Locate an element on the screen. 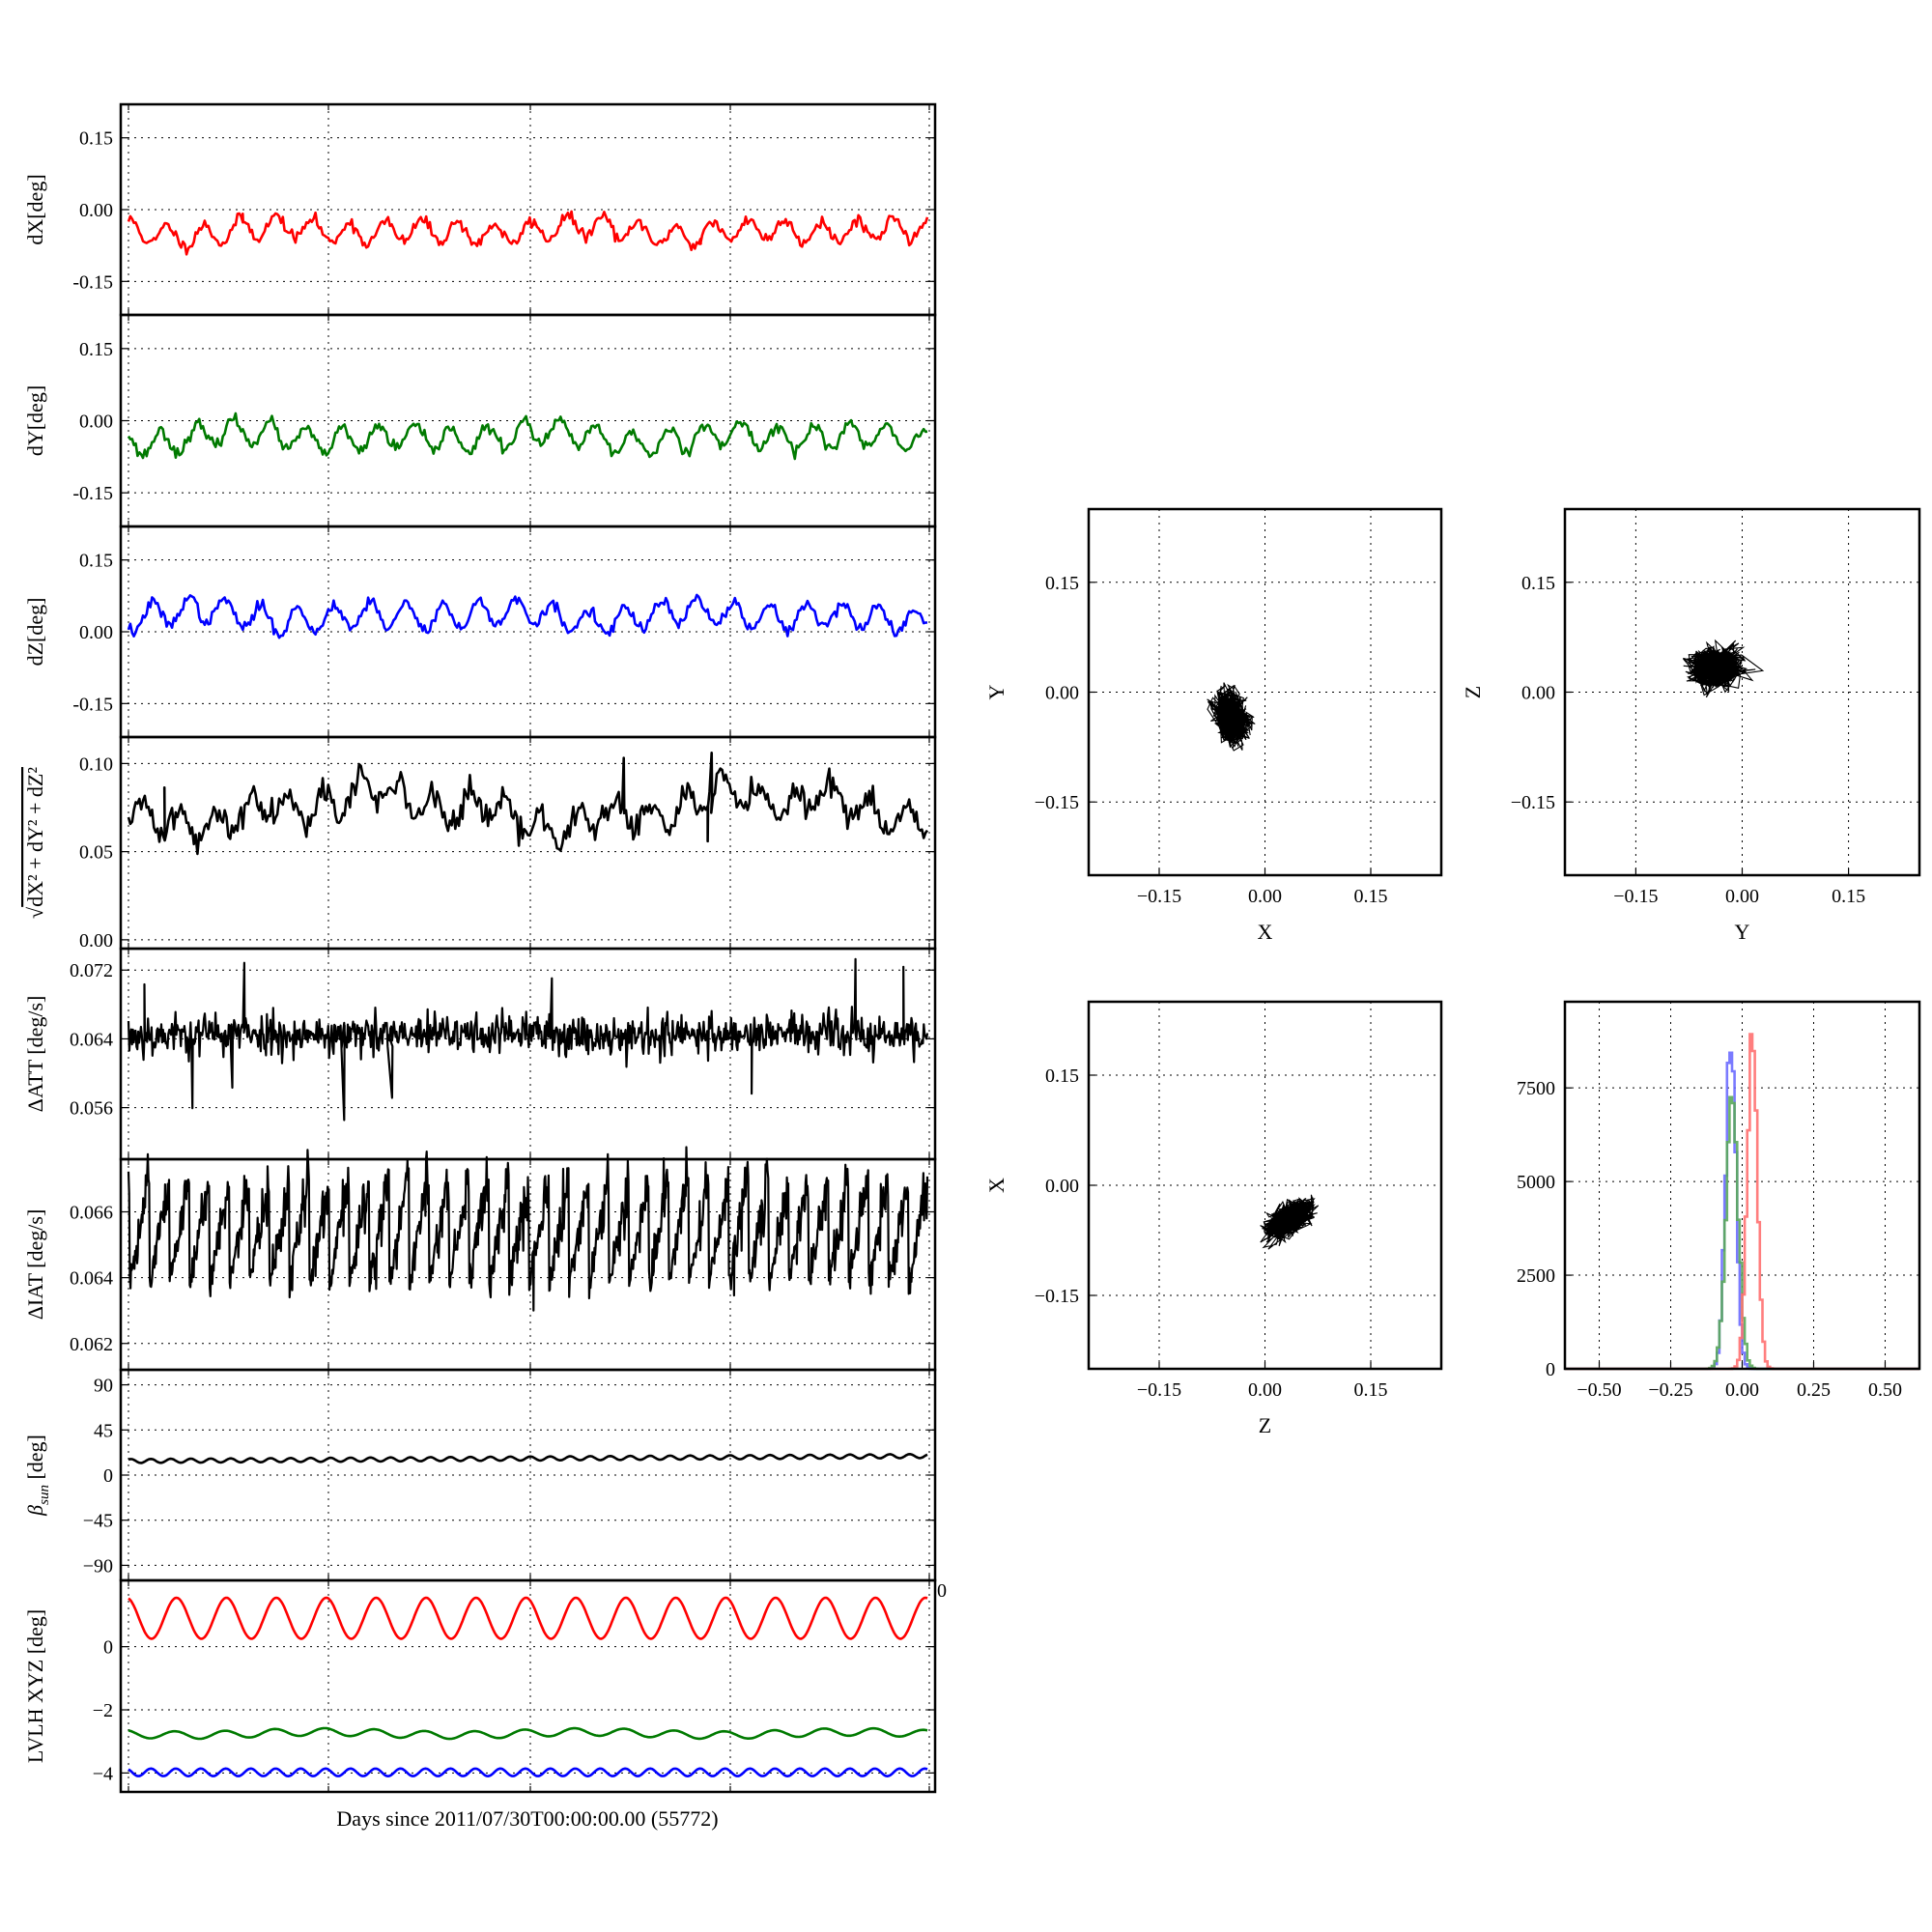 This screenshot has width=1932, height=1932. x-axis-label: Y is located at coordinates (1742, 932).